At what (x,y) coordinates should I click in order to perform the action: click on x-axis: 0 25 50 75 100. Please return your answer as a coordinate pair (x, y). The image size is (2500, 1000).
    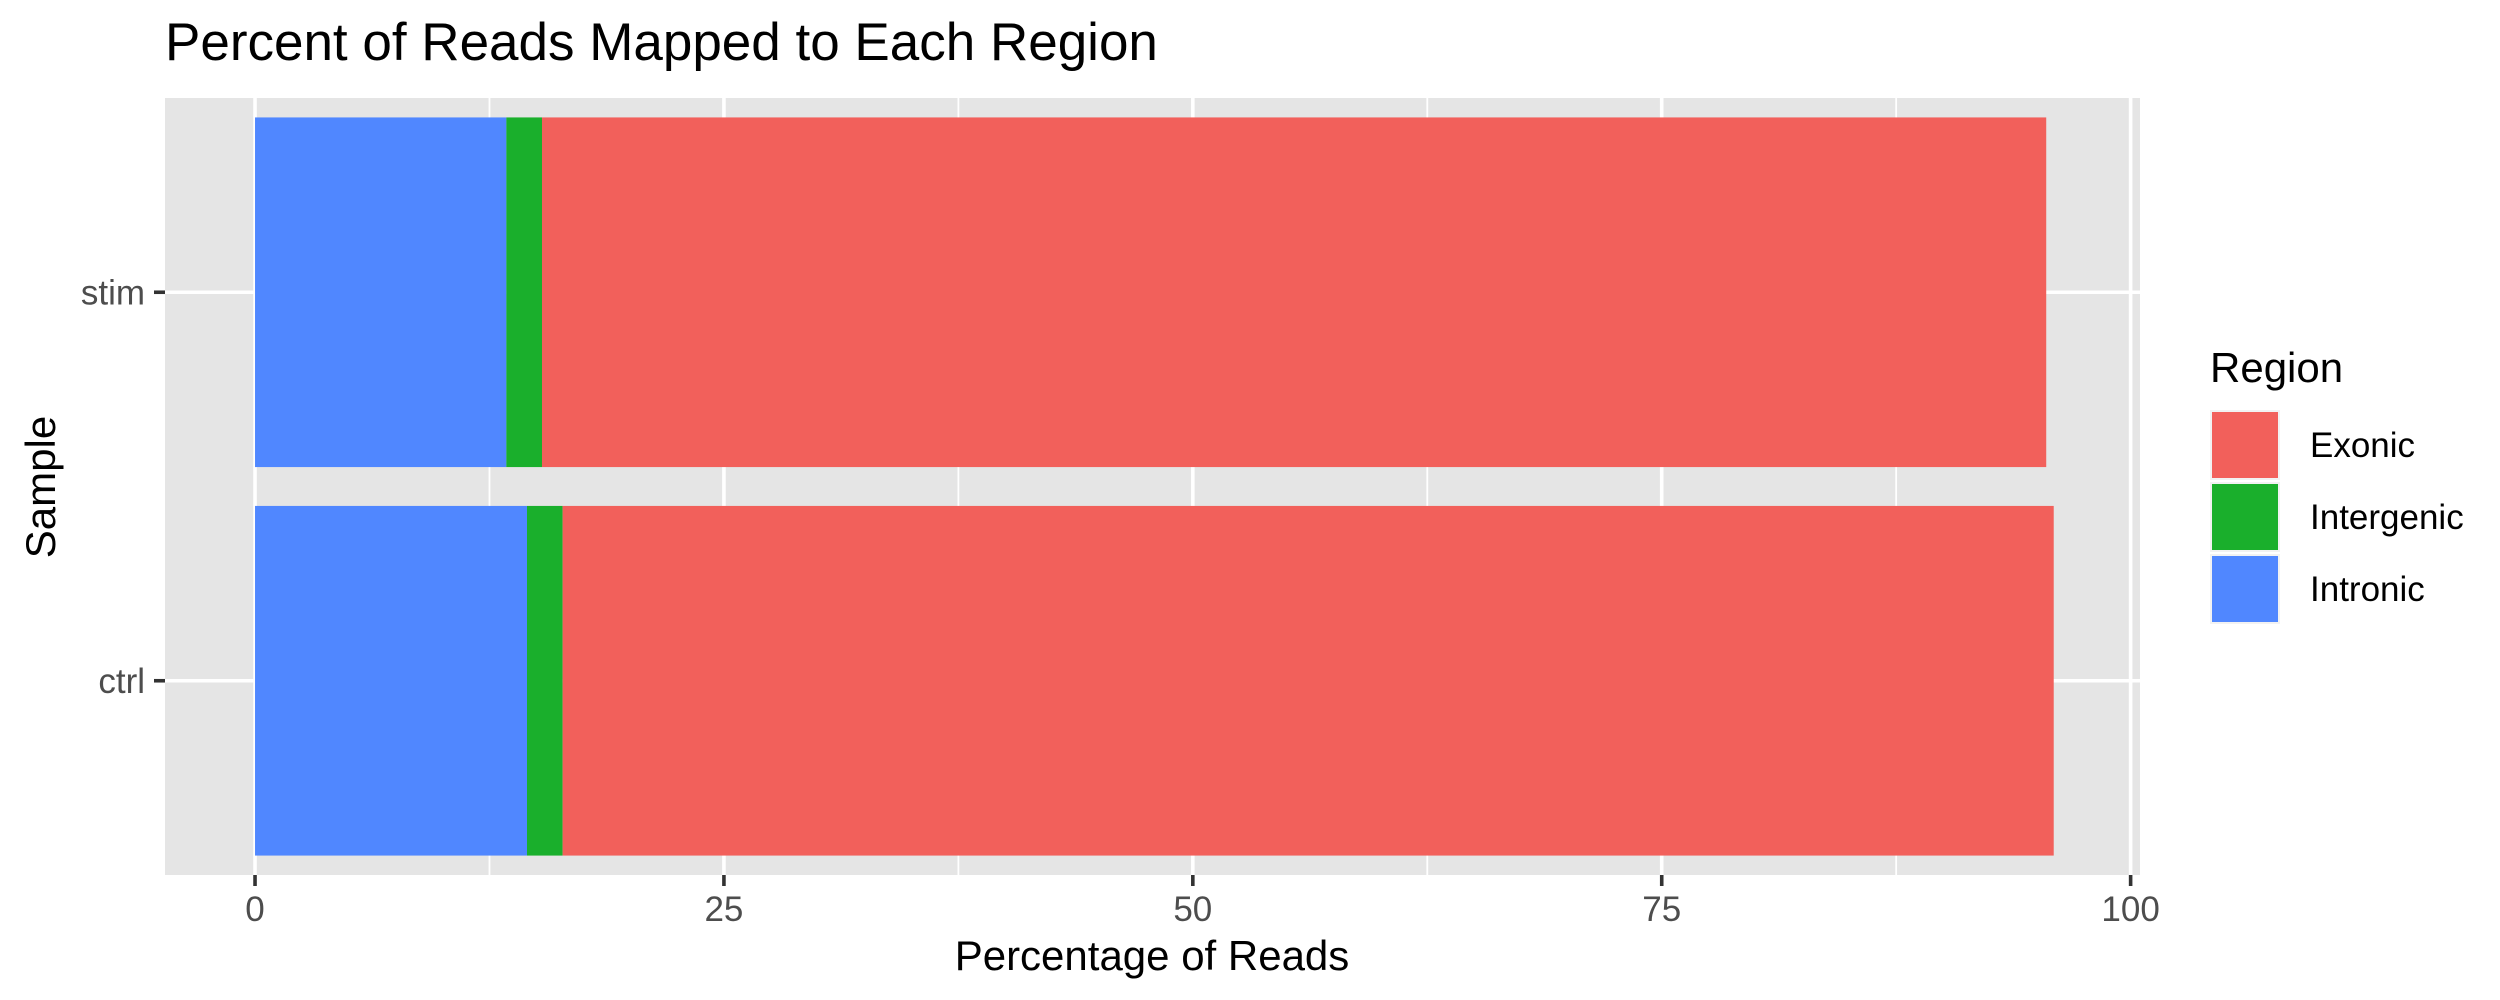
    Looking at the image, I should click on (1202, 902).